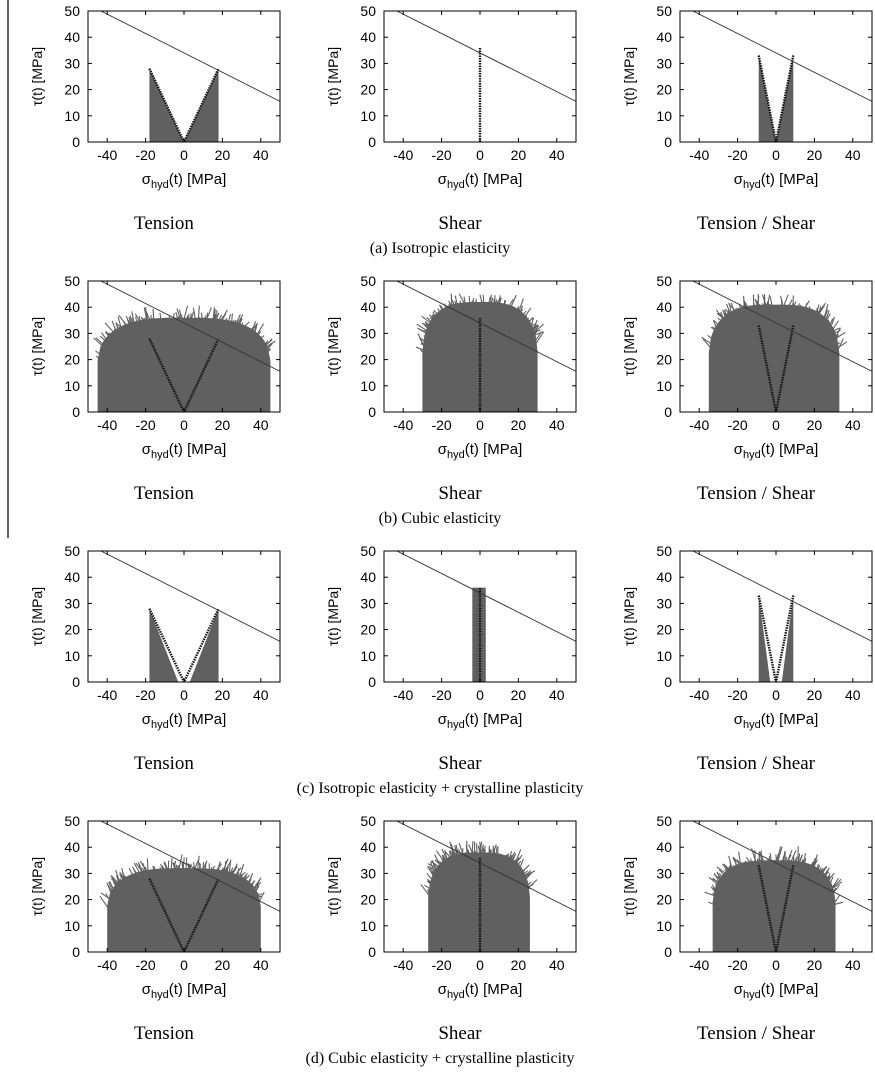  Describe the element at coordinates (72, 281) in the screenshot. I see `y-tick-label: 50` at that location.